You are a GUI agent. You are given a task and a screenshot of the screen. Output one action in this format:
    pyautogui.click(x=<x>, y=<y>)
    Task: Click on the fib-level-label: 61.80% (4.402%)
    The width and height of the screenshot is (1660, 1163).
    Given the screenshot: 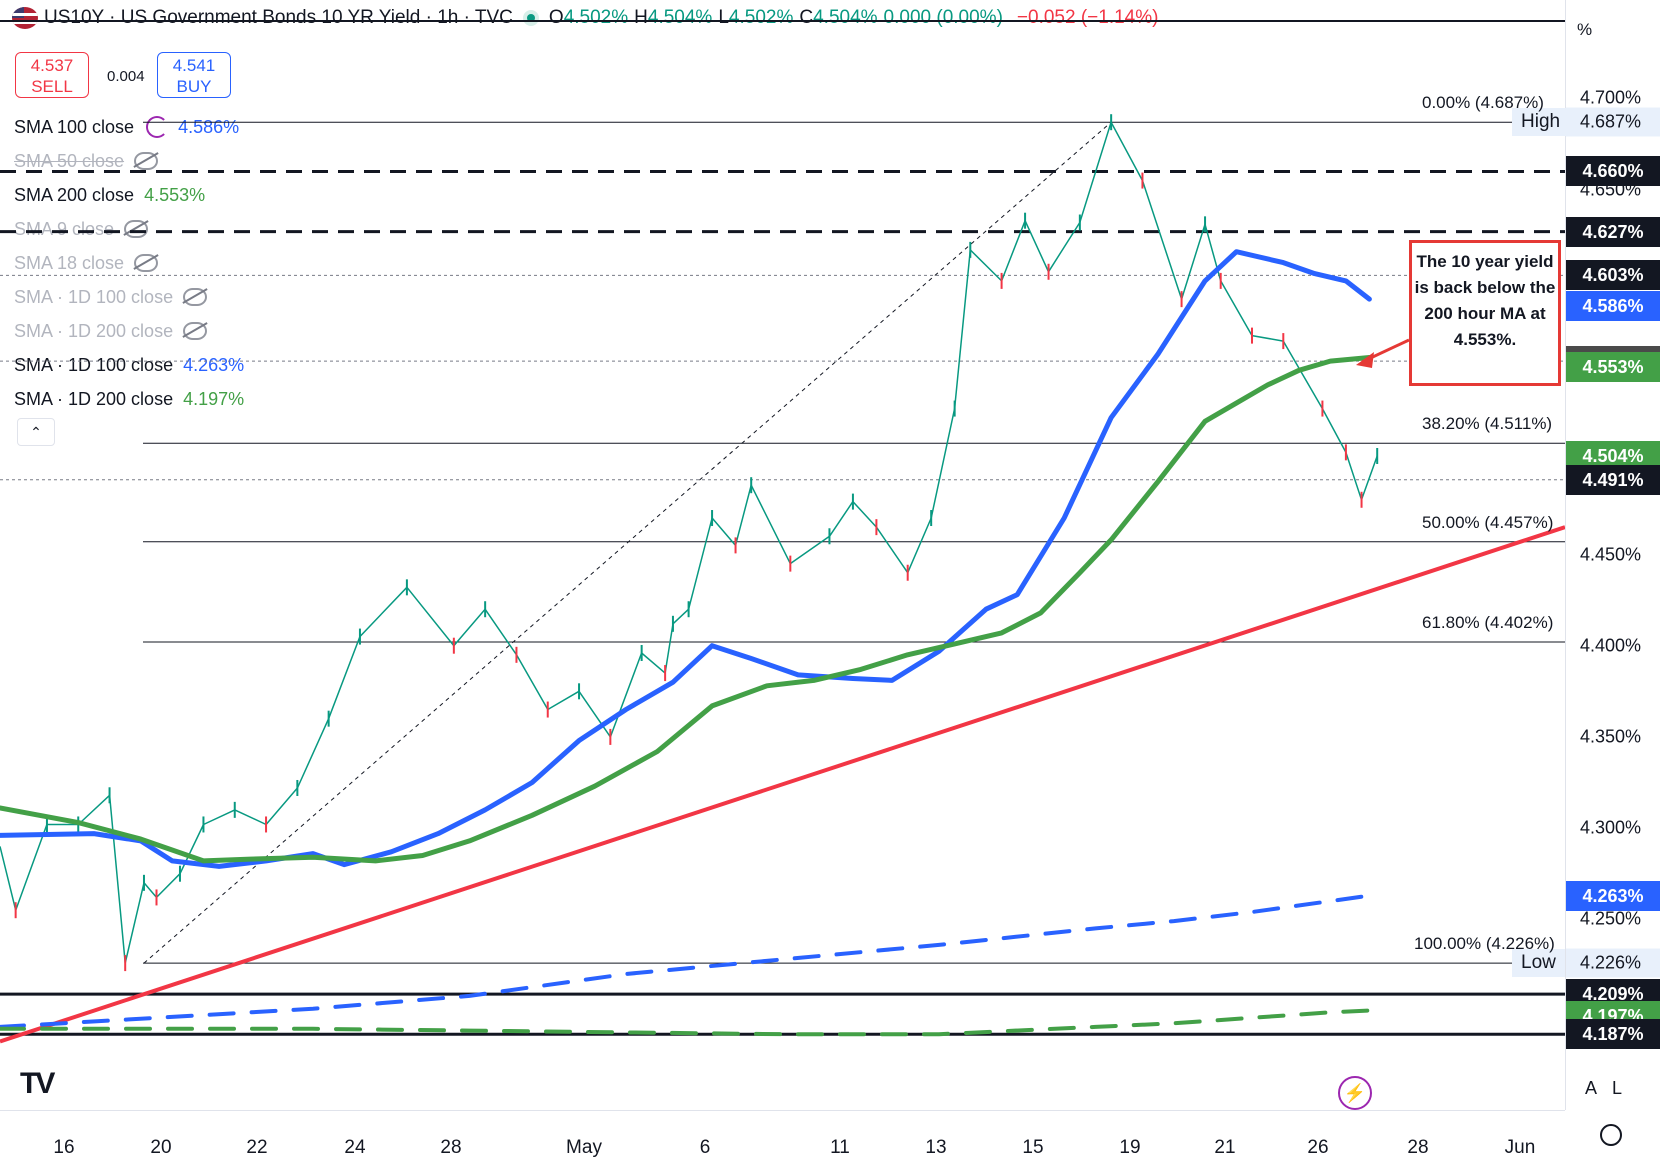 What is the action you would take?
    pyautogui.click(x=1488, y=623)
    